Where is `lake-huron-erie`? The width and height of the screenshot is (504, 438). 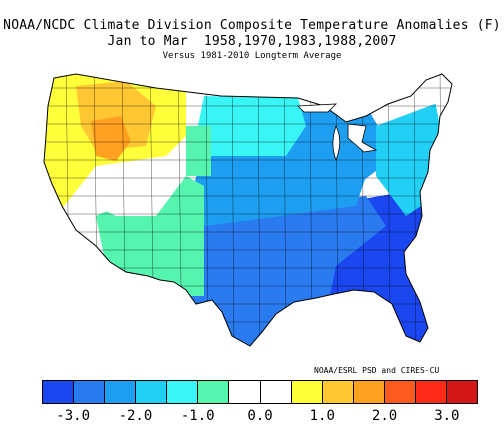 lake-huron-erie is located at coordinates (362, 138).